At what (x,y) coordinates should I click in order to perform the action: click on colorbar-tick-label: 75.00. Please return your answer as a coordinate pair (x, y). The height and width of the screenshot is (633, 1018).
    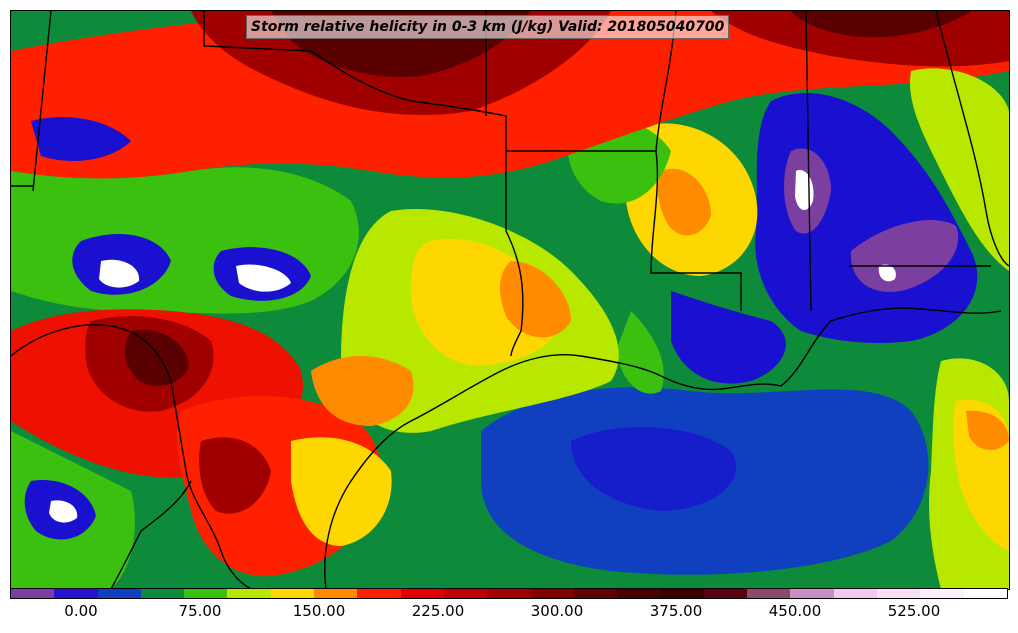
    Looking at the image, I should click on (200, 611).